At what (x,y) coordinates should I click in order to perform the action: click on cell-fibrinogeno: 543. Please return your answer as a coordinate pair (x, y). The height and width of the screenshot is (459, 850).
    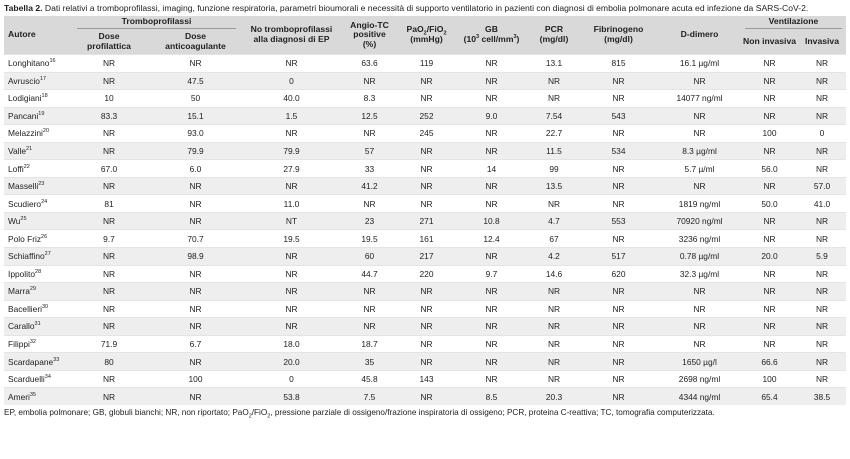
    Looking at the image, I should click on (618, 115).